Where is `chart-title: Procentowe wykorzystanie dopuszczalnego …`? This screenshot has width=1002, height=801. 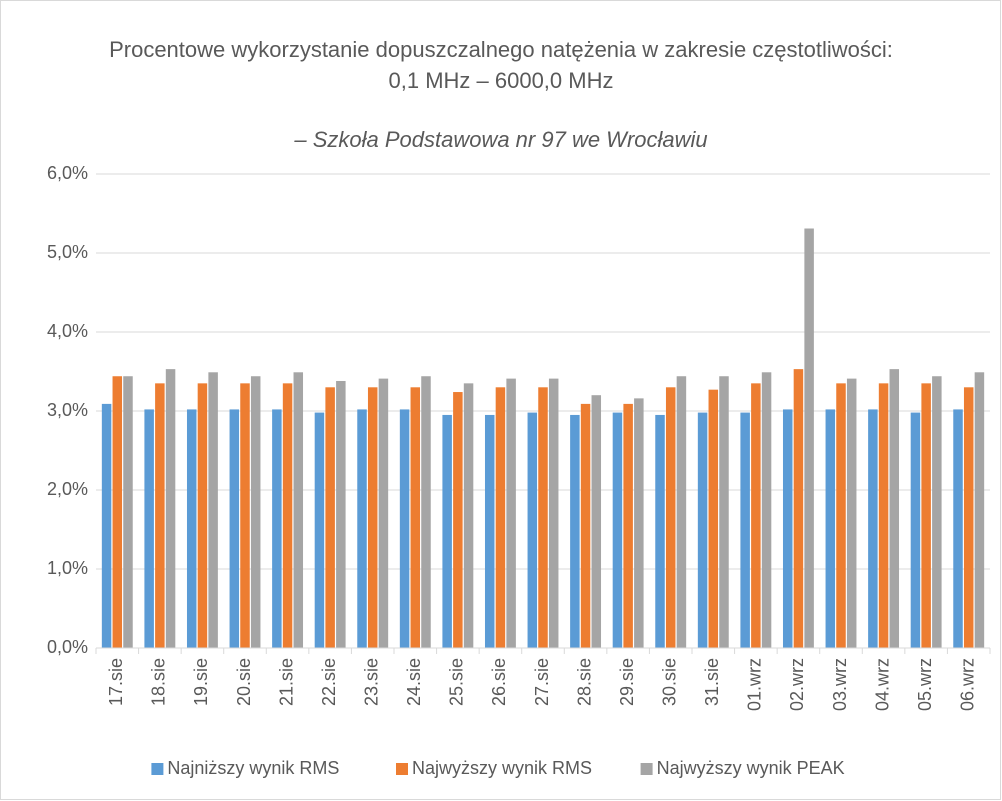 chart-title: Procentowe wykorzystanie dopuszczalnego … is located at coordinates (501, 65).